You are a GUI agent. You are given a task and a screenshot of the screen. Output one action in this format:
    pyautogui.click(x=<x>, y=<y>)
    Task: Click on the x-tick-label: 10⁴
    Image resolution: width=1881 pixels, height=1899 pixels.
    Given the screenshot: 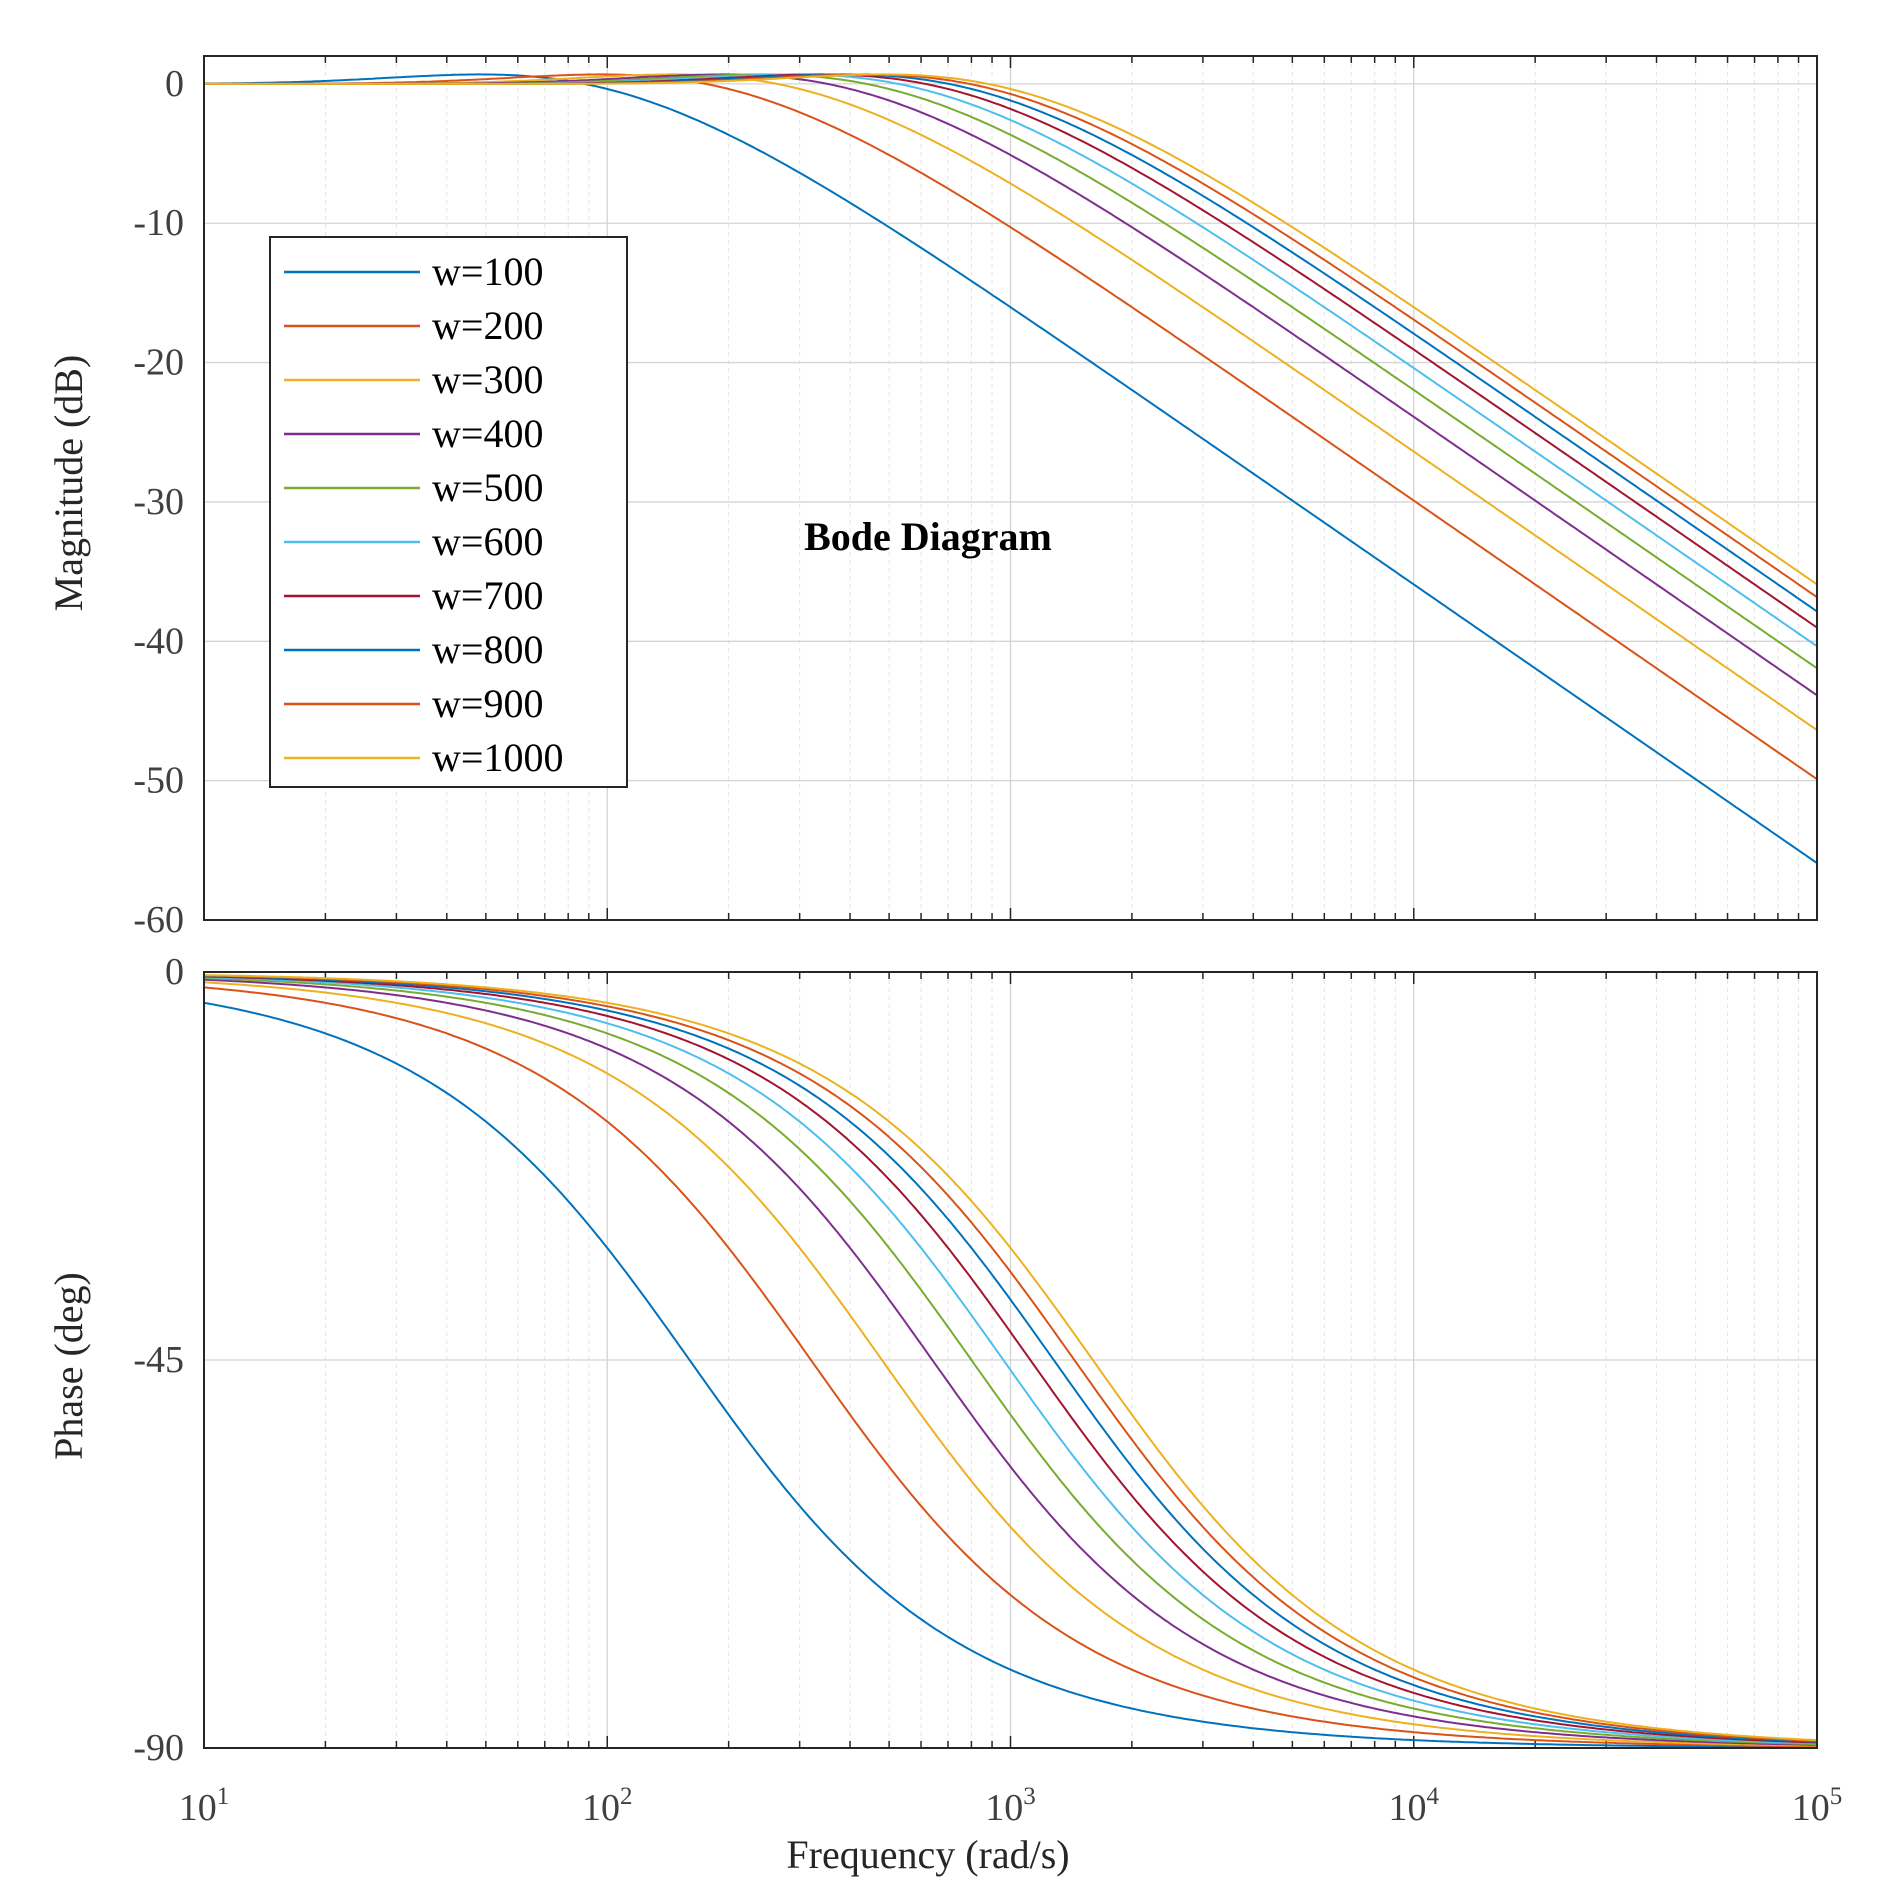 What is the action you would take?
    pyautogui.click(x=1414, y=1806)
    